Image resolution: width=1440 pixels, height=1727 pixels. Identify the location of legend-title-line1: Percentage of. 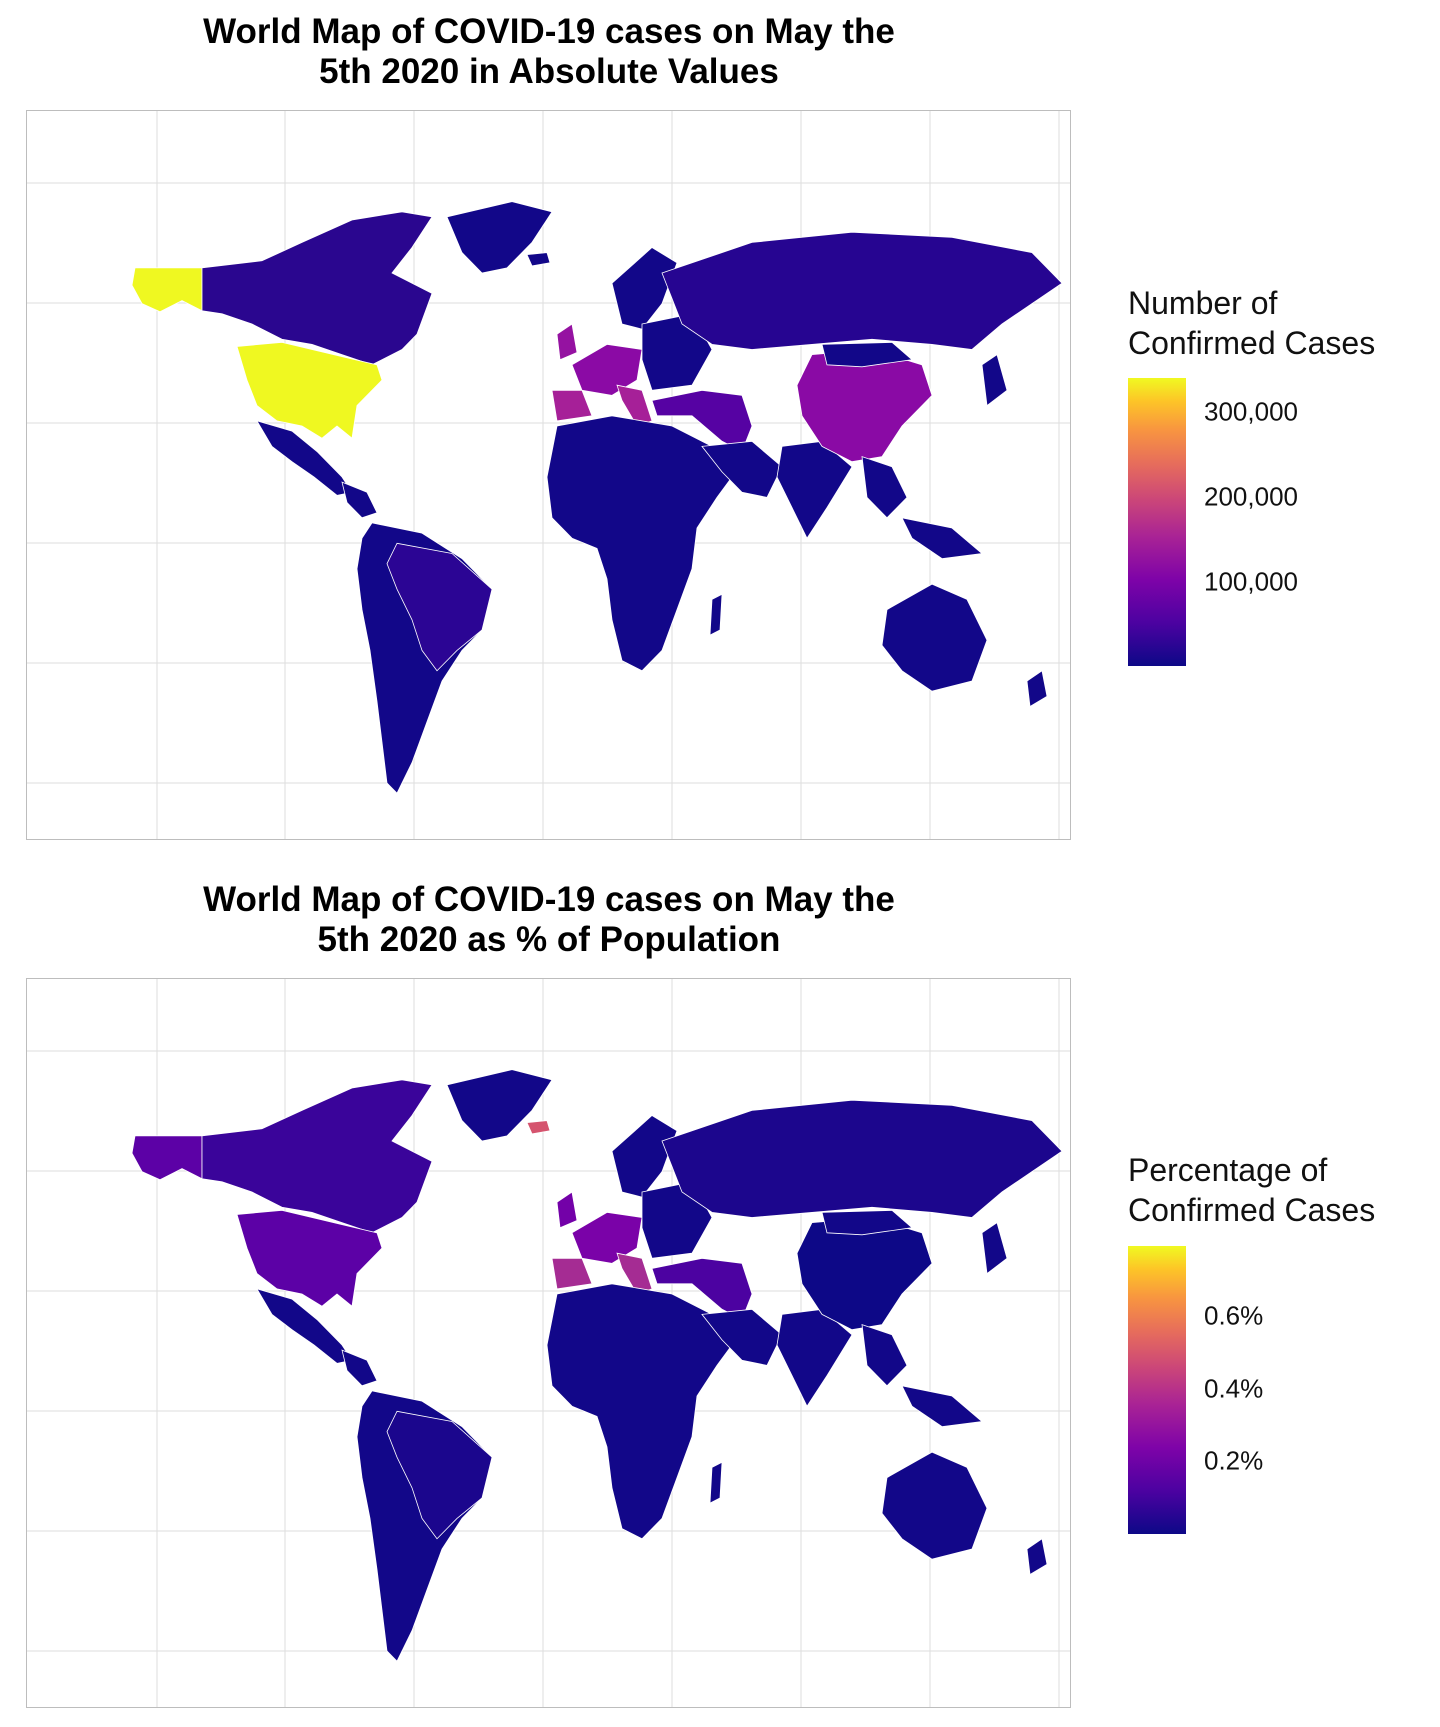
(1228, 1170).